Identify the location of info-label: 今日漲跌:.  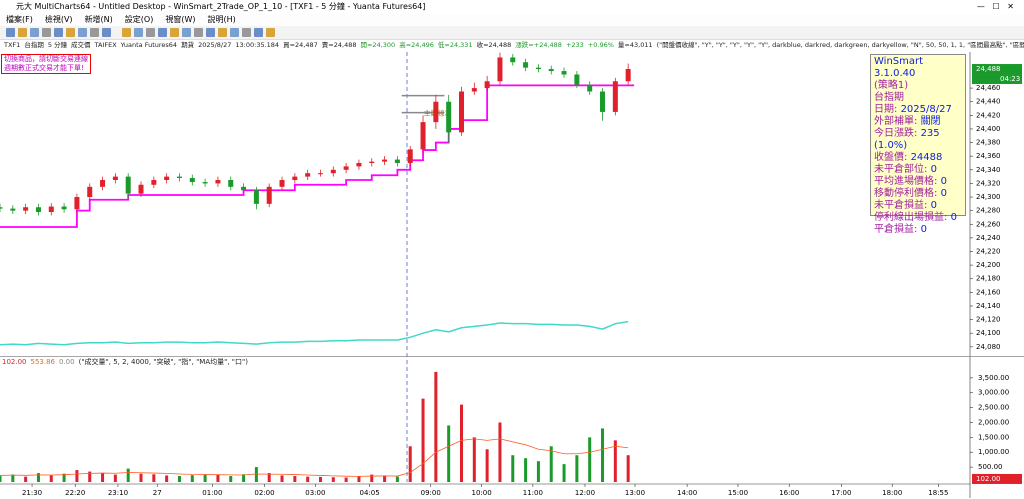
(897, 133).